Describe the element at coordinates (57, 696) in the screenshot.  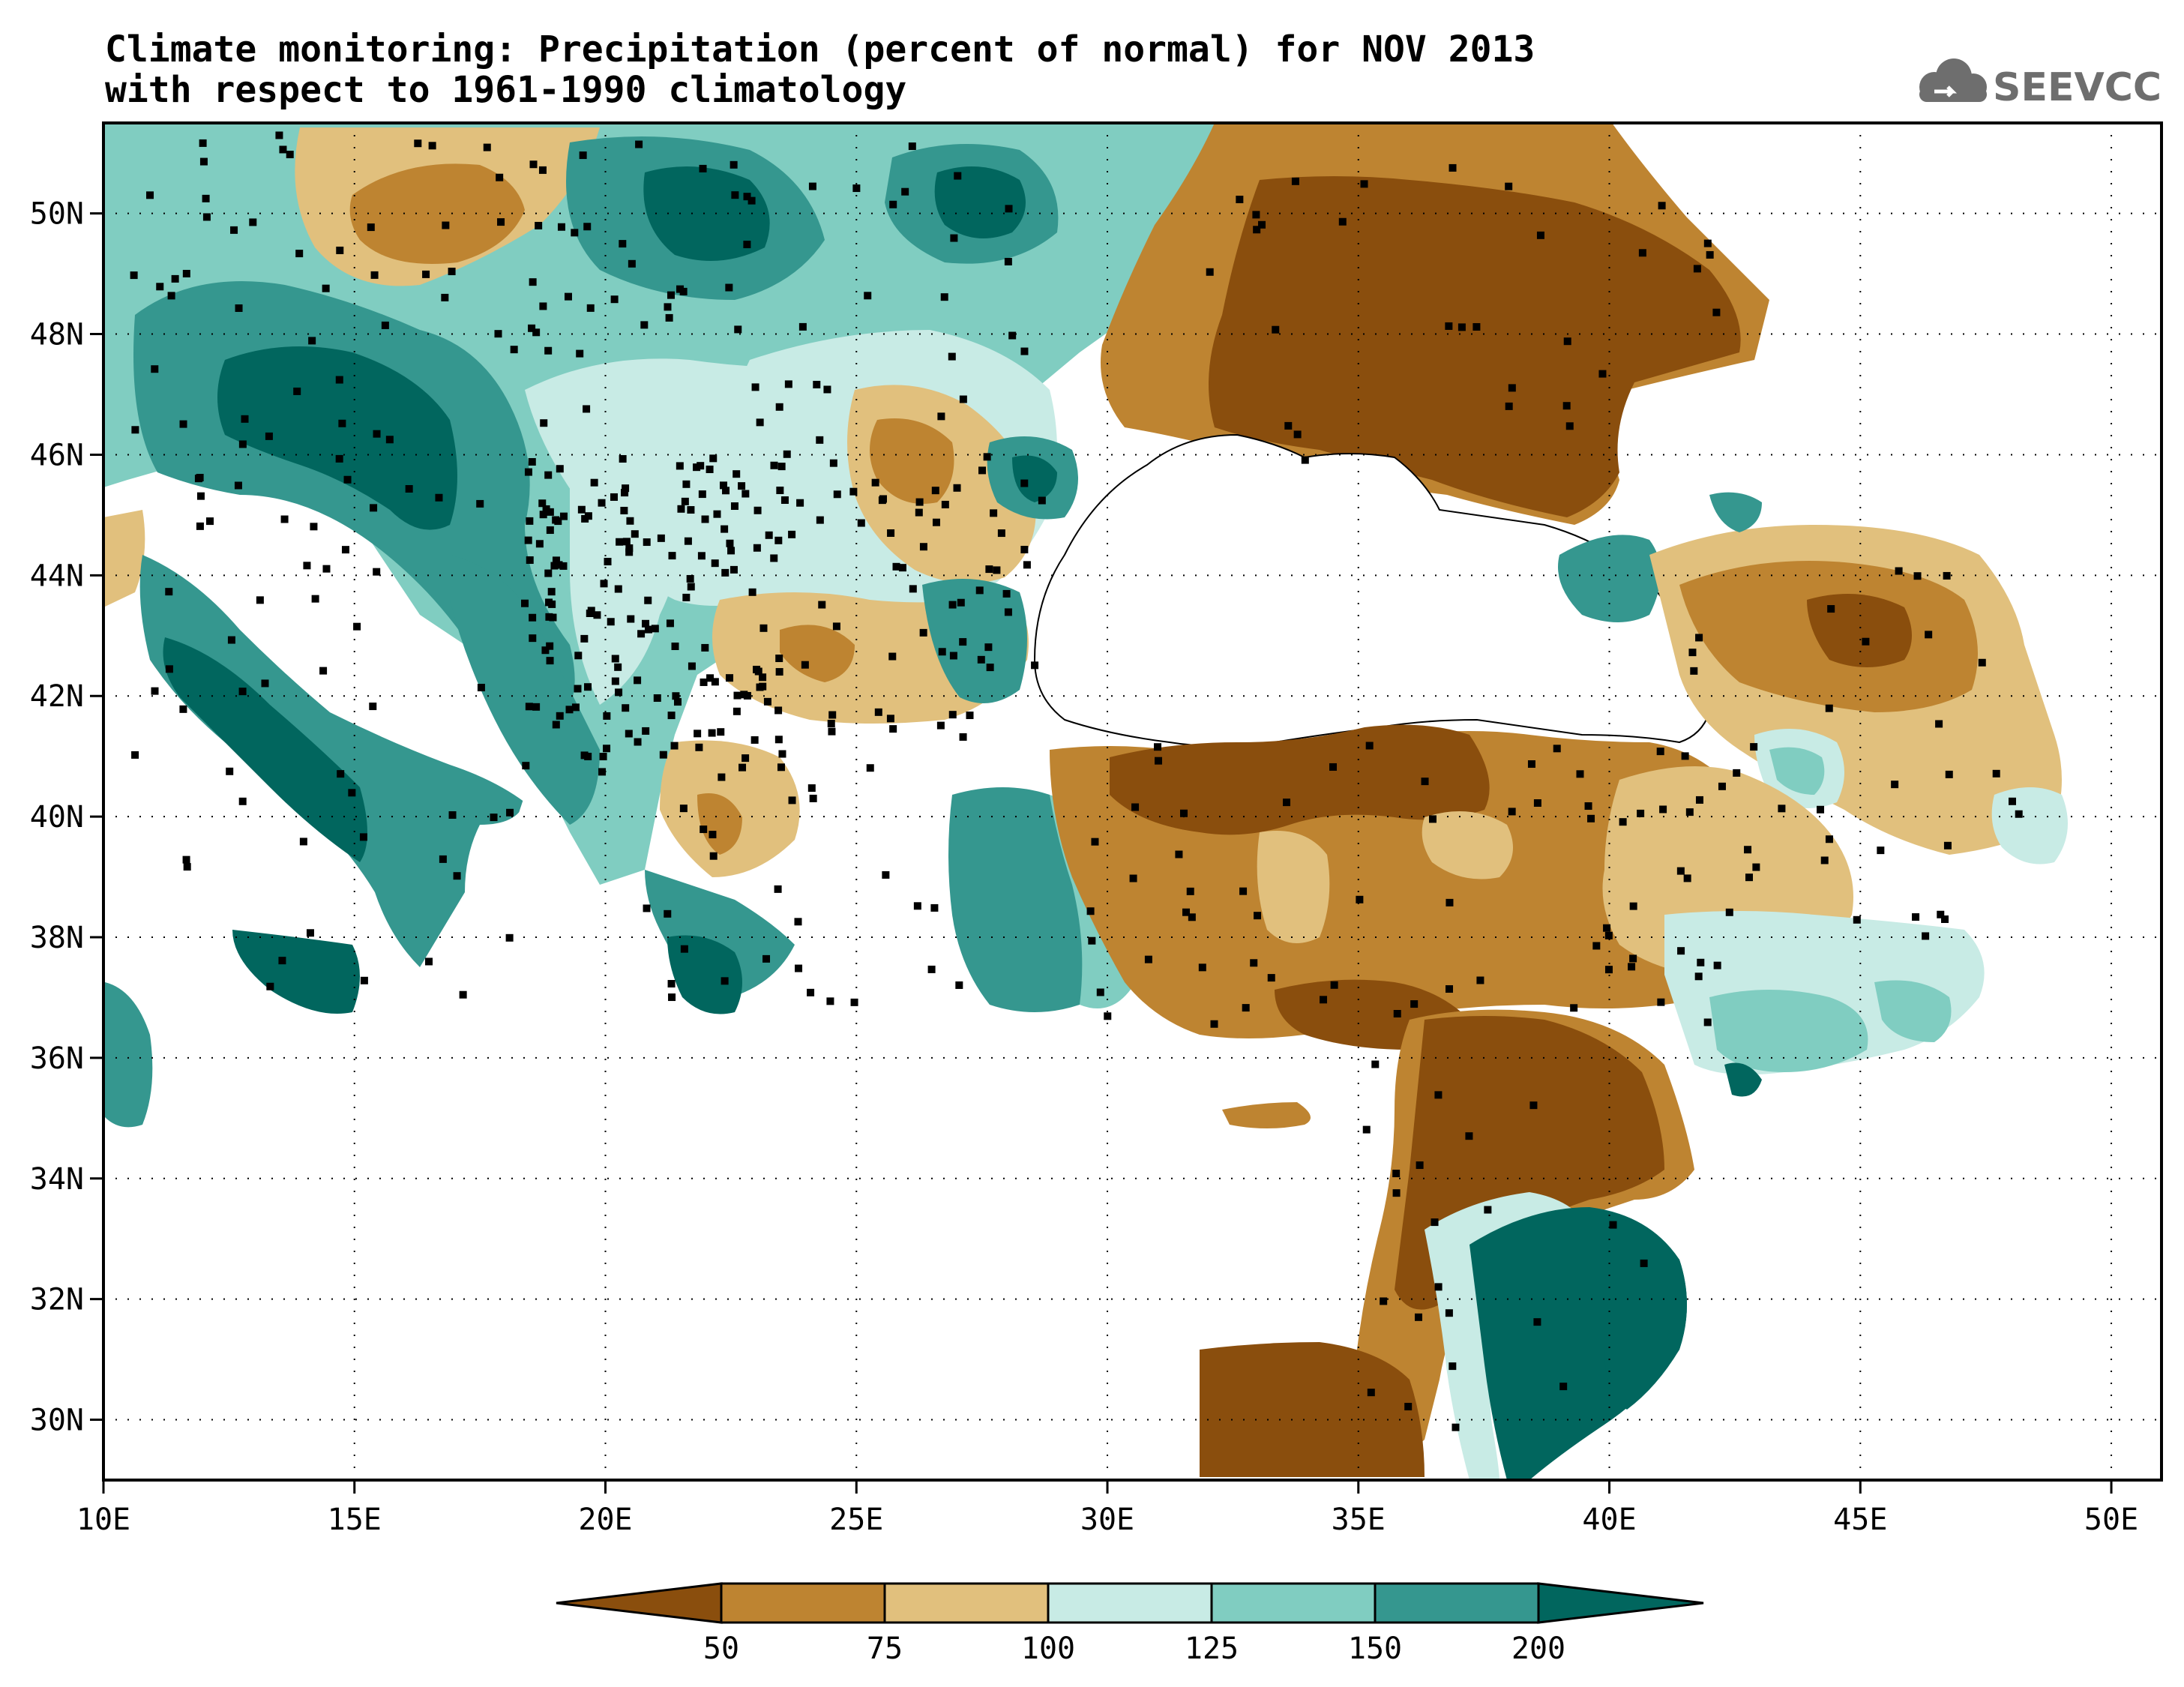
I see `lat-tick-label: 42N` at that location.